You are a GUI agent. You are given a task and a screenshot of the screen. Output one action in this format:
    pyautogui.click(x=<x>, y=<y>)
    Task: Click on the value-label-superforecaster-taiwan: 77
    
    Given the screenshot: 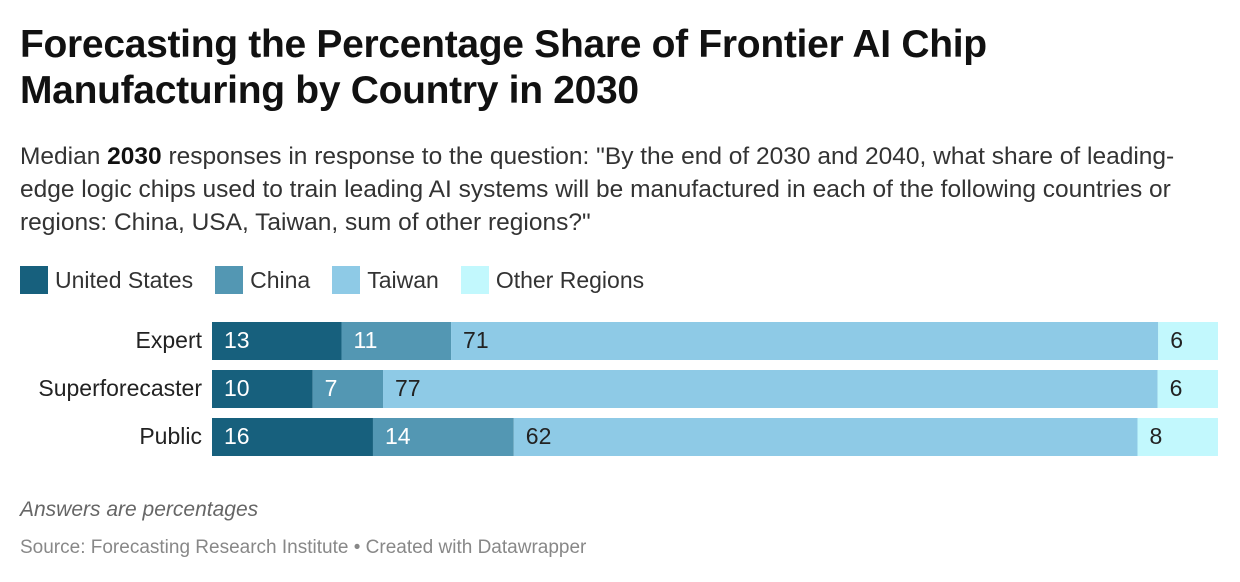 What is the action you would take?
    pyautogui.click(x=408, y=388)
    